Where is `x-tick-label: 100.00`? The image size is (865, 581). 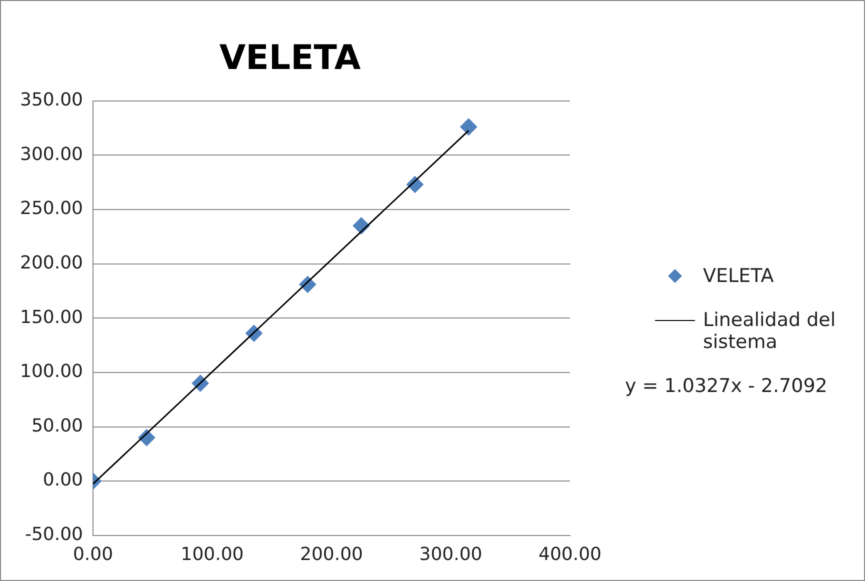
x-tick-label: 100.00 is located at coordinates (212, 554).